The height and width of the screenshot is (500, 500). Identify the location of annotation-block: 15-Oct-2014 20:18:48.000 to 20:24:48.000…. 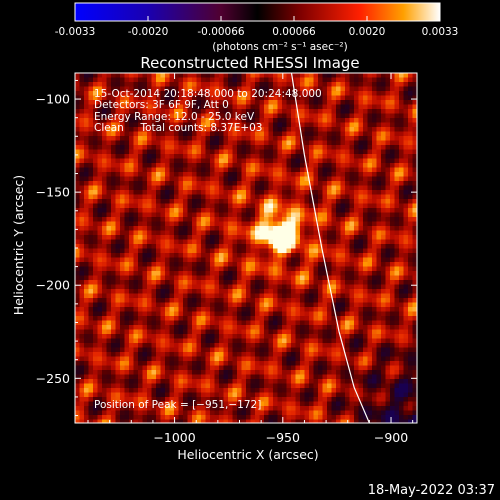
(208, 111).